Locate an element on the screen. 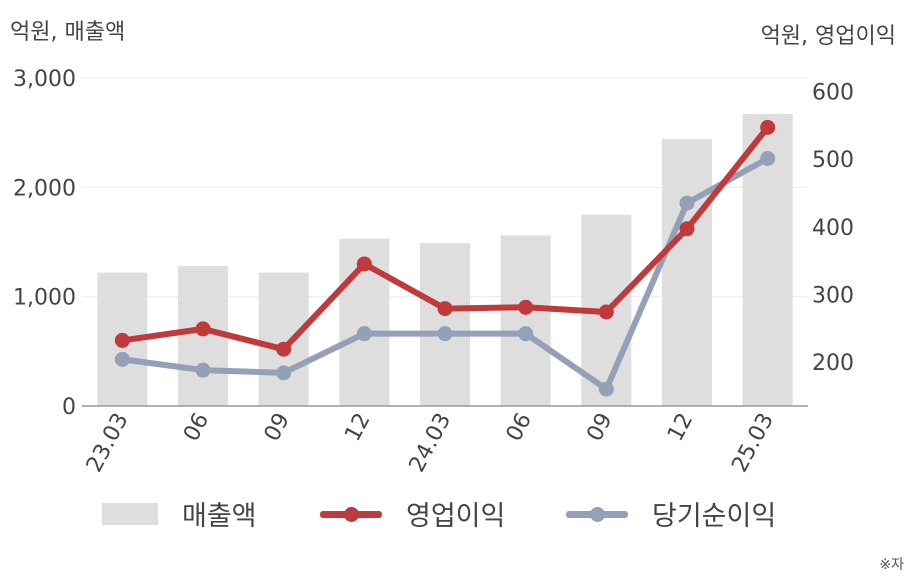  legend-label-revenue: 매출액 is located at coordinates (219, 516).